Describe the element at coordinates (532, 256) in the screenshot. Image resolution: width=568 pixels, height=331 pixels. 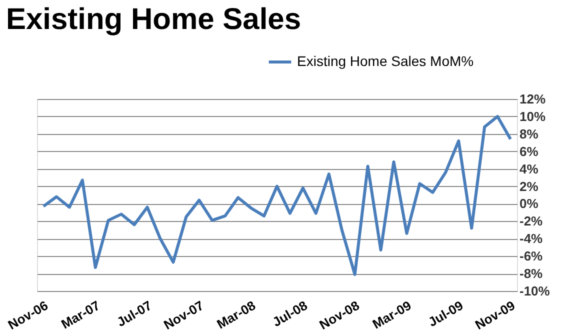
I see `y-tick-label: -6%` at that location.